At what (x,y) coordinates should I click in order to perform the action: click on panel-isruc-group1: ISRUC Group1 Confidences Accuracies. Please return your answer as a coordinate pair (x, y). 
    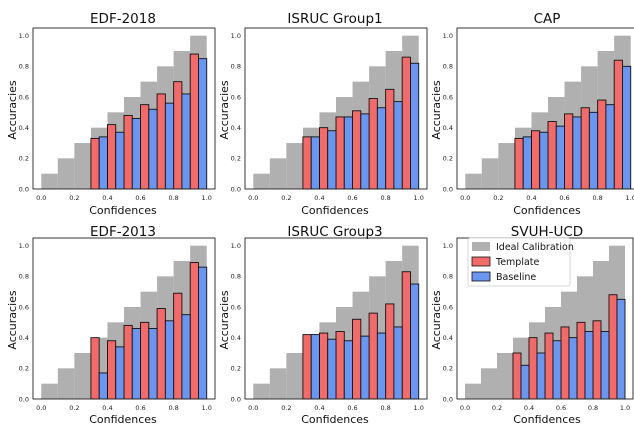
    Looking at the image, I should click on (300, 114).